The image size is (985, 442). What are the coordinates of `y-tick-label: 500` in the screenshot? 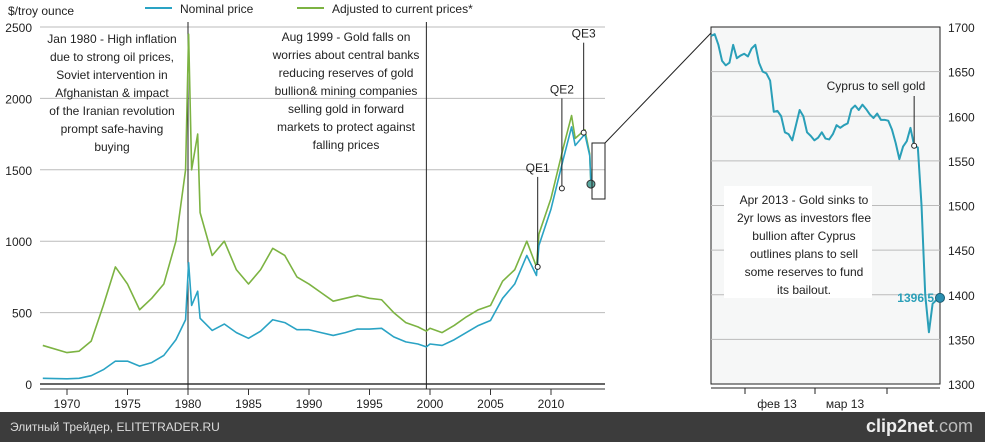 It's located at (22, 314).